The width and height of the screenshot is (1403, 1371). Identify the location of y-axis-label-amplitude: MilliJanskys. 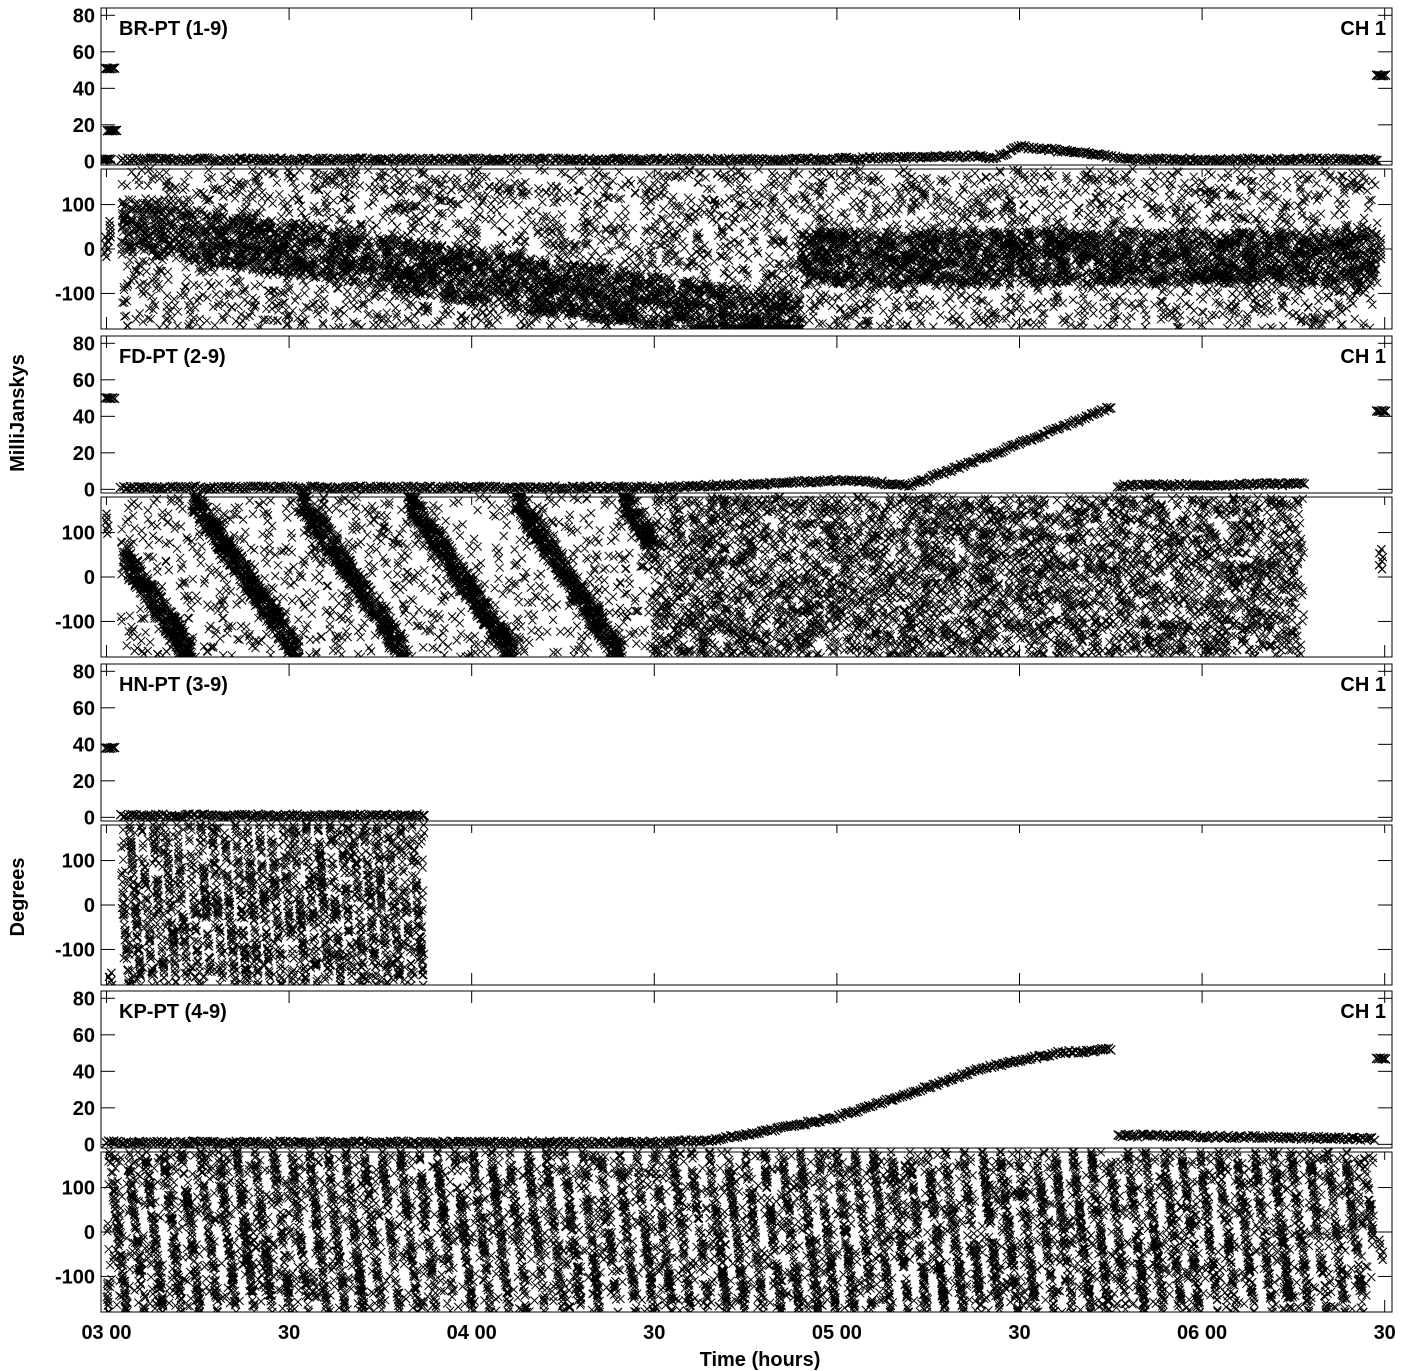
(18, 413).